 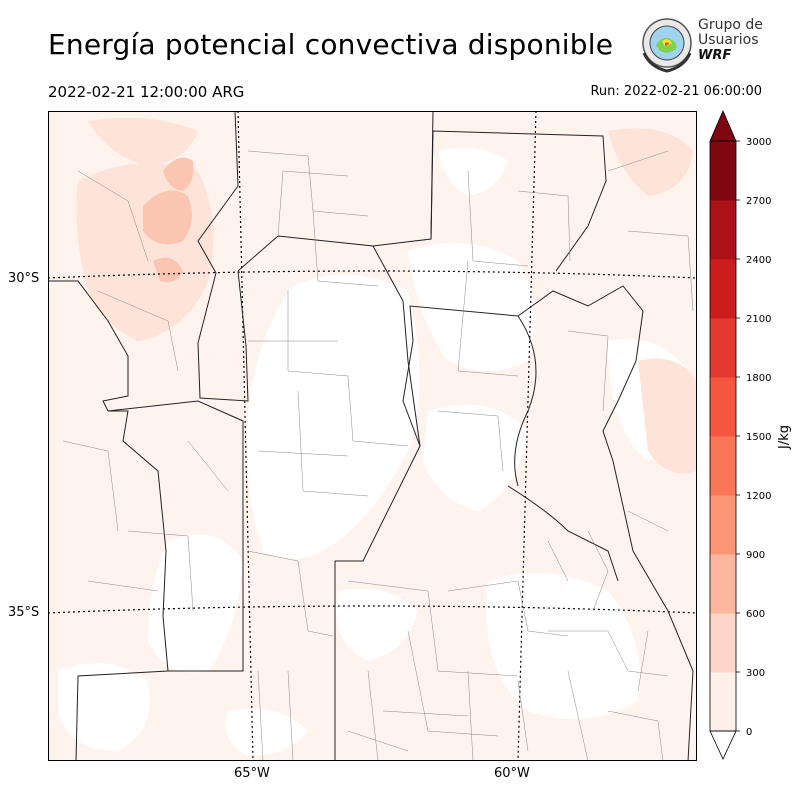 I want to click on colorbar-tick-label: 2700, so click(x=758, y=201).